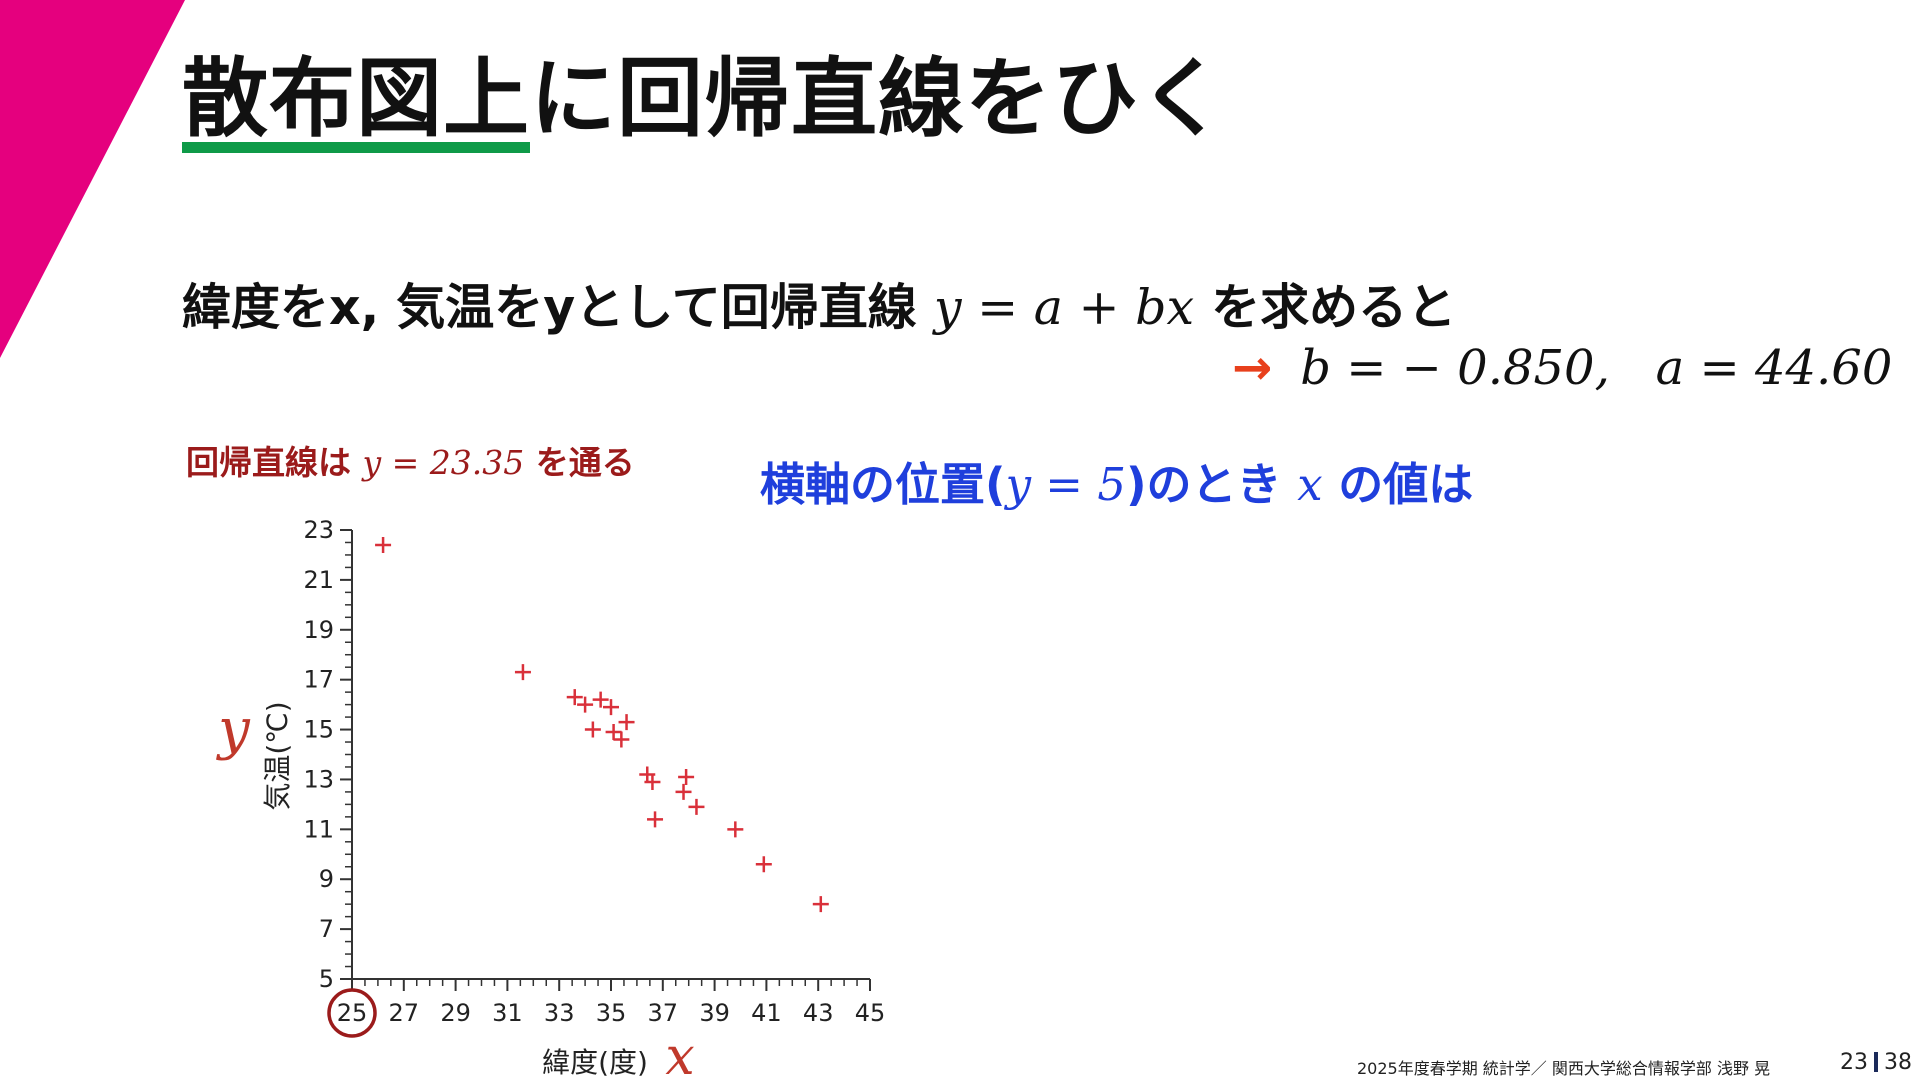 The height and width of the screenshot is (1080, 1920). Describe the element at coordinates (1064, 307) in the screenshot. I see `regression-equation: y = a + bx` at that location.